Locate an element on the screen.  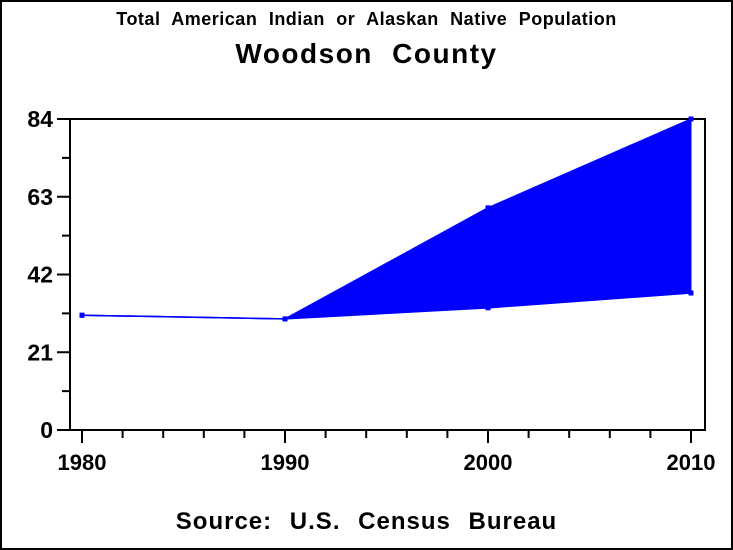
y-tick-label: 42 is located at coordinates (40, 275).